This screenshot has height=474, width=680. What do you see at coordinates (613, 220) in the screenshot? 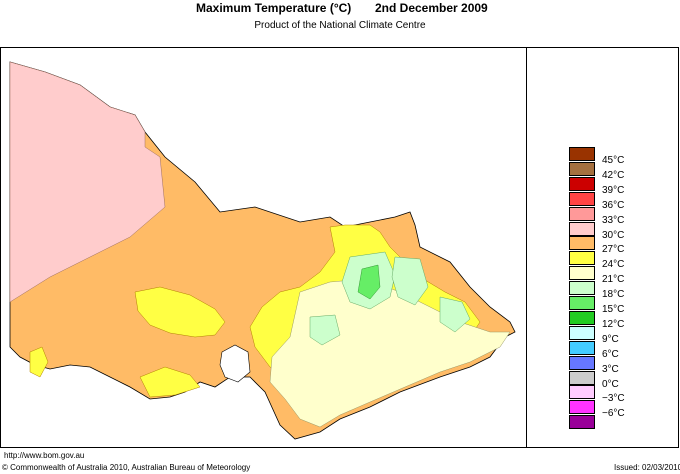
I see `legend-label: 33°C` at bounding box center [613, 220].